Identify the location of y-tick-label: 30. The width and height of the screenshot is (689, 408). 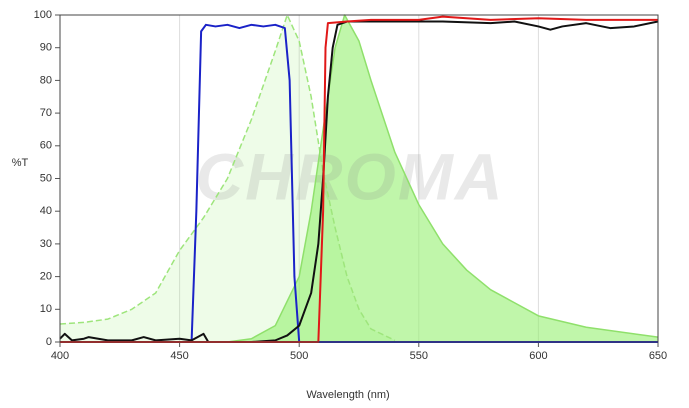
(46, 244).